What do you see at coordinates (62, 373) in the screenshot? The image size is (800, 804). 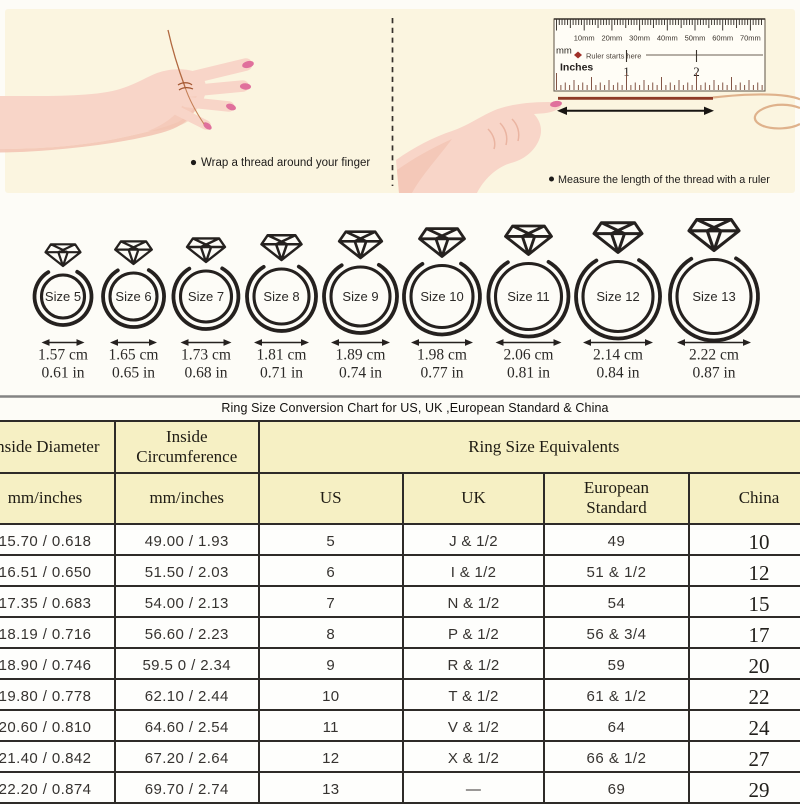 I see `svg-text: 0.61 in` at bounding box center [62, 373].